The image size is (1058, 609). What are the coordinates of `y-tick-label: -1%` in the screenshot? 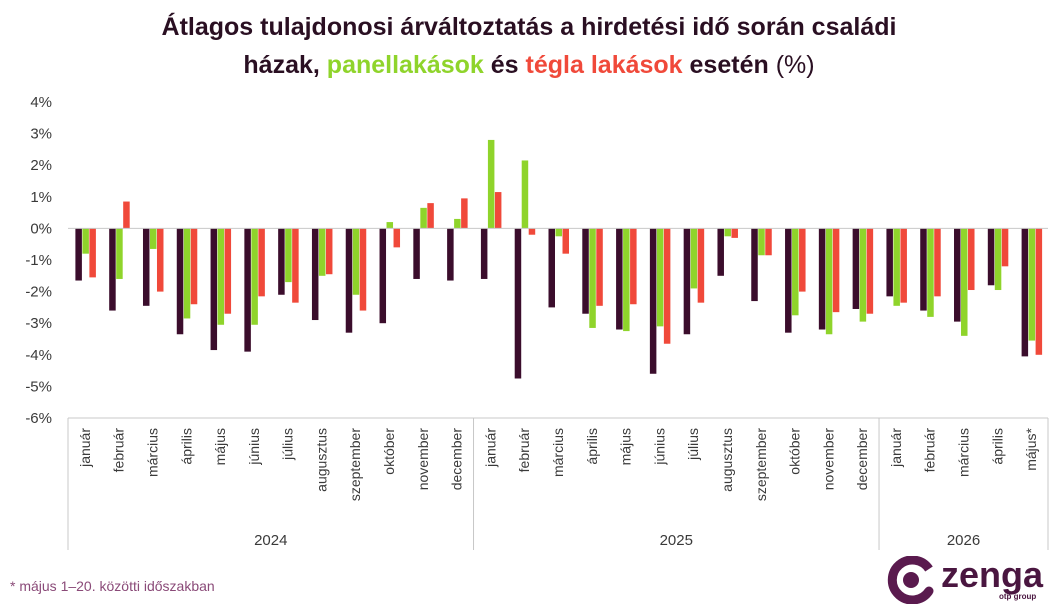 It's located at (38, 260).